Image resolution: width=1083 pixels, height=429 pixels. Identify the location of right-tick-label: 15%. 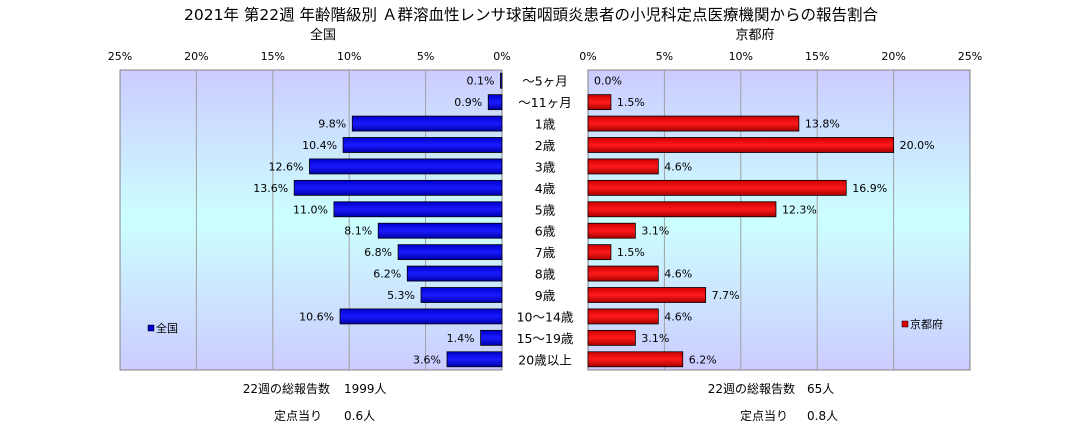
(817, 56).